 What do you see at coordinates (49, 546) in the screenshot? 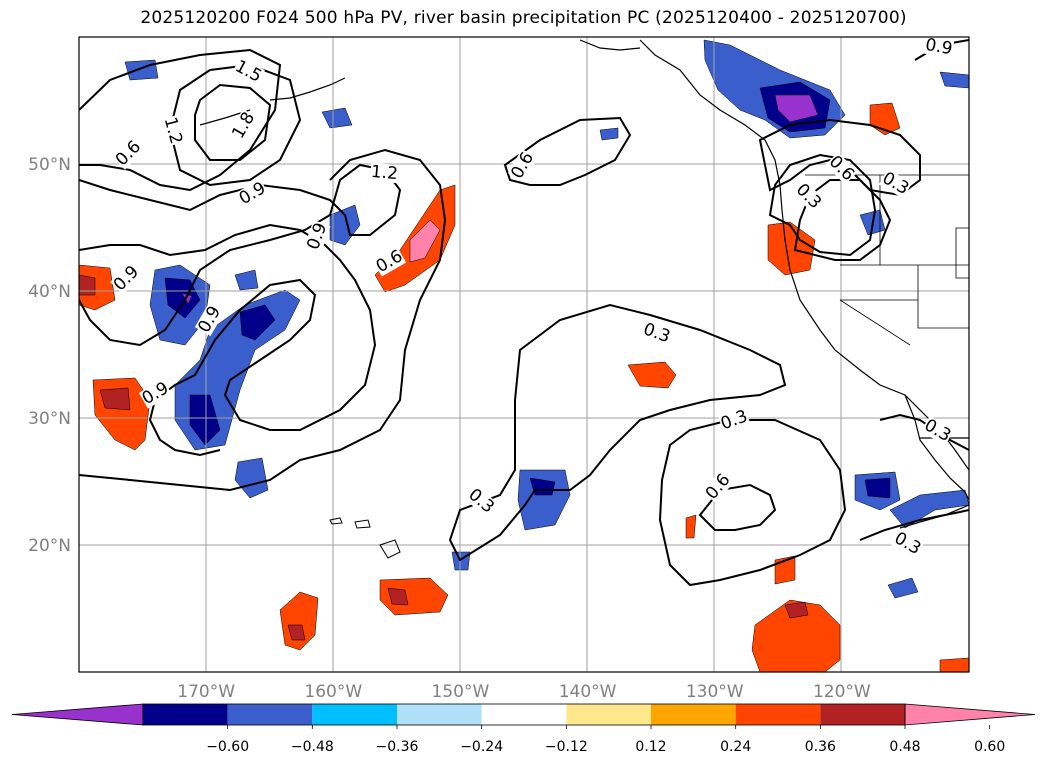
I see `lat-tick-label: 20°N` at bounding box center [49, 546].